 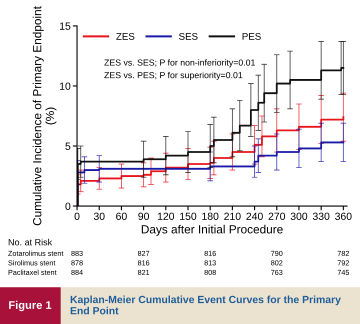 I want to click on x-tick-label: 150, so click(x=188, y=216).